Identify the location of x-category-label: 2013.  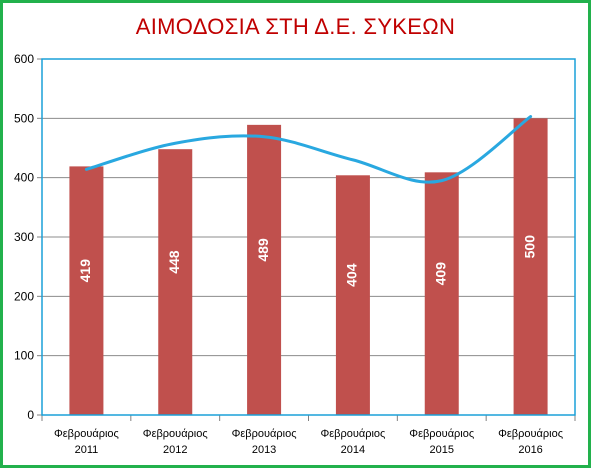
(264, 450).